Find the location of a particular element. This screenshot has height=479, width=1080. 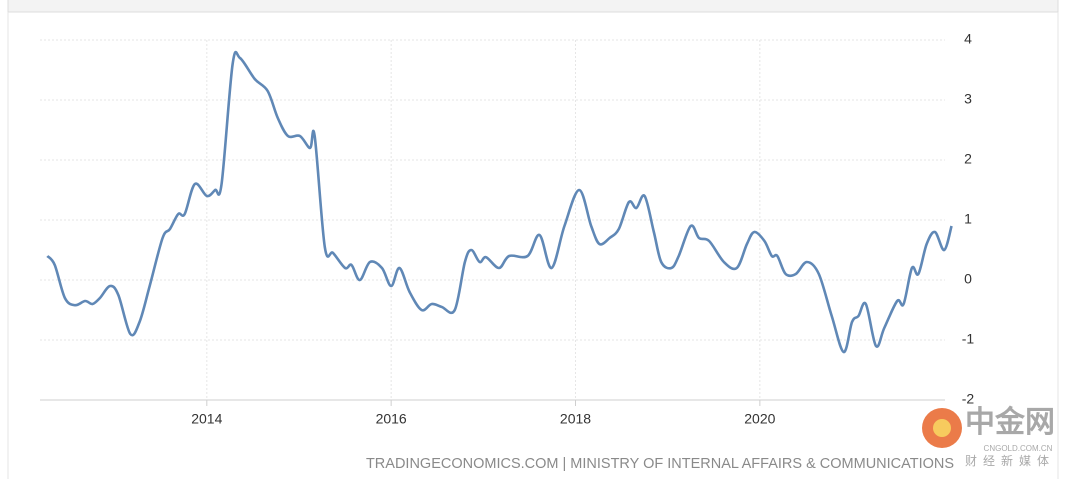

y-tick-label: -1 is located at coordinates (968, 339).